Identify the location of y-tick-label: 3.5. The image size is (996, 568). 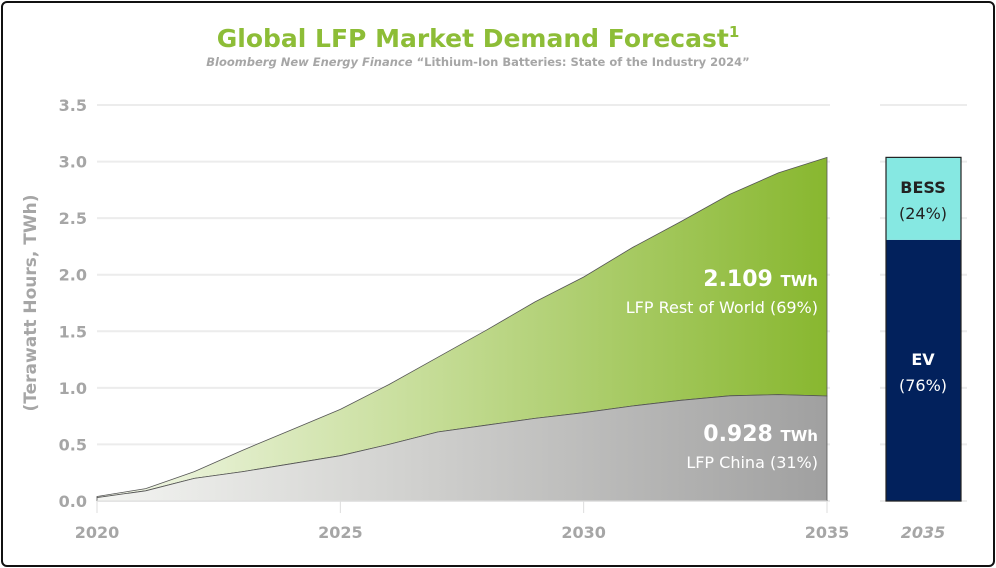
(73, 105).